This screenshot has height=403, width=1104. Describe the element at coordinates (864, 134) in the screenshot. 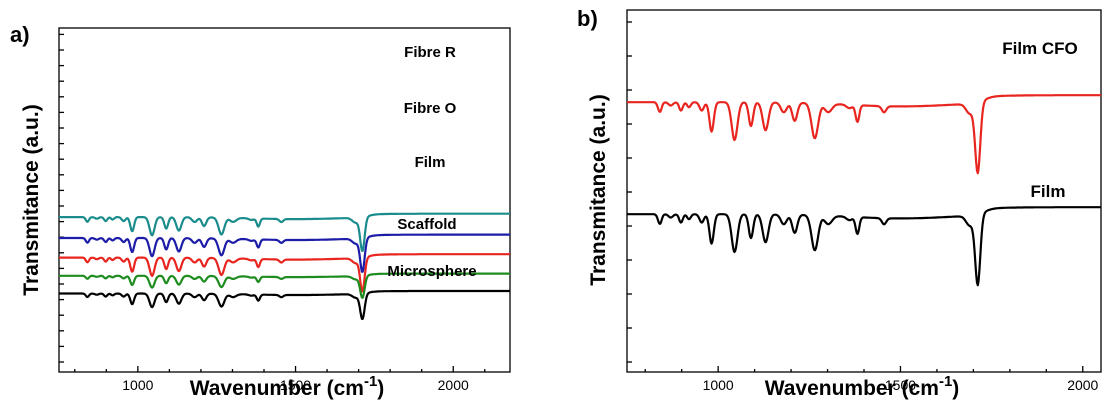

I see `series-line-film-cfo` at that location.